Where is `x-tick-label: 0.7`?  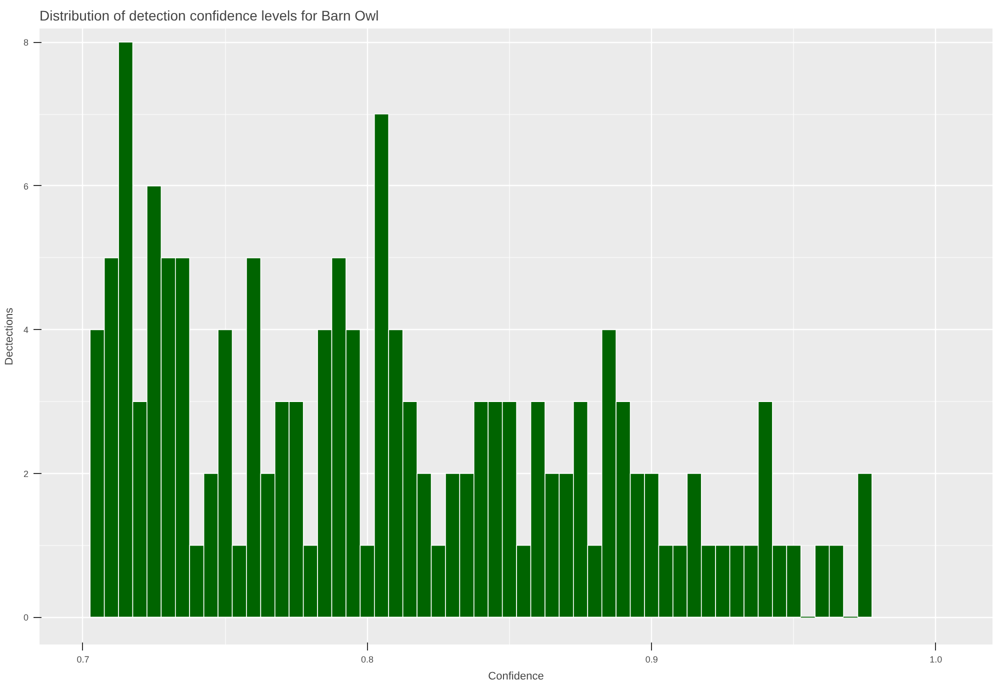 x-tick-label: 0.7 is located at coordinates (83, 659).